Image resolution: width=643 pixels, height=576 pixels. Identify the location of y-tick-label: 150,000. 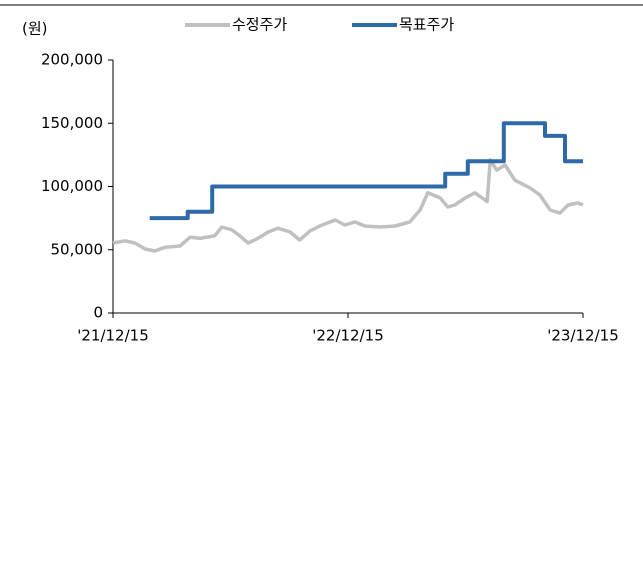
(72, 123).